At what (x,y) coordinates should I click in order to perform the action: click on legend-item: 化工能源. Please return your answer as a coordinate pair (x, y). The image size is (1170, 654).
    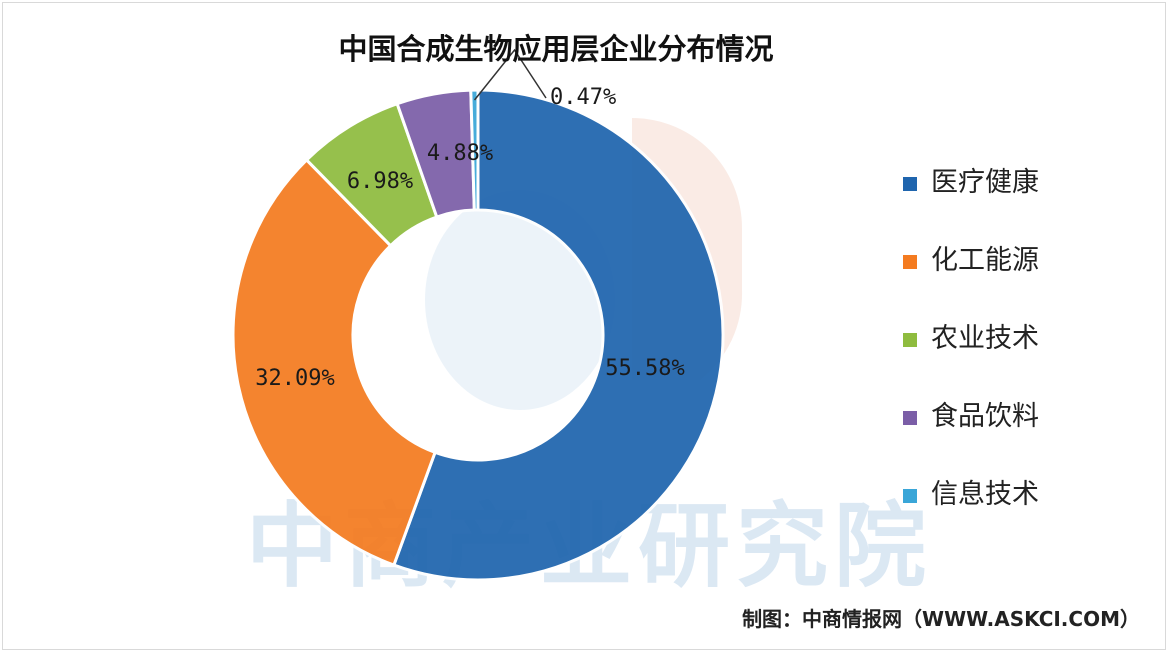
    Looking at the image, I should click on (1003, 278).